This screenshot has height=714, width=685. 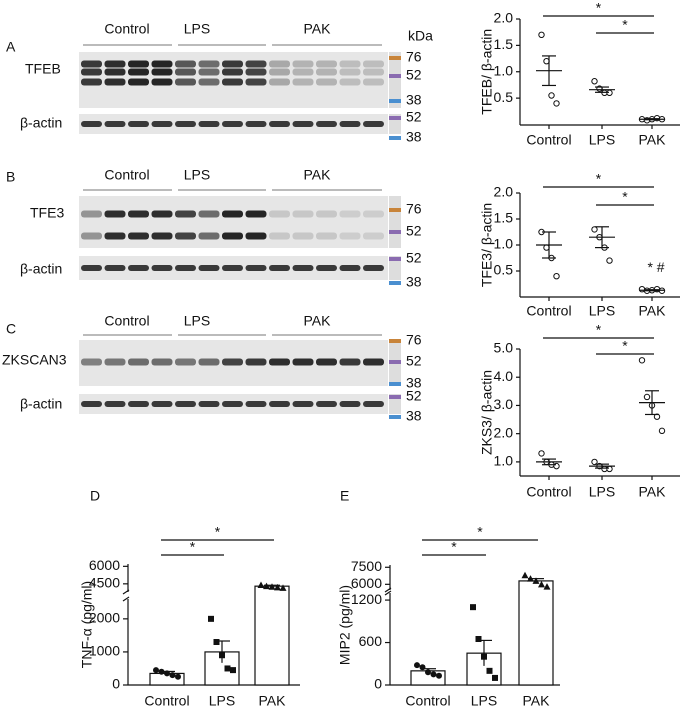 What do you see at coordinates (655, 267) in the screenshot?
I see `annotation: * #` at bounding box center [655, 267].